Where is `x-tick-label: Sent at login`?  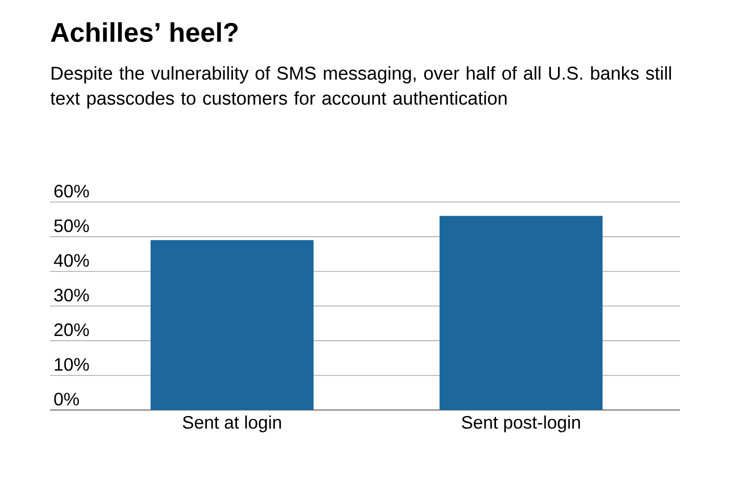
x-tick-label: Sent at login is located at coordinates (231, 424).